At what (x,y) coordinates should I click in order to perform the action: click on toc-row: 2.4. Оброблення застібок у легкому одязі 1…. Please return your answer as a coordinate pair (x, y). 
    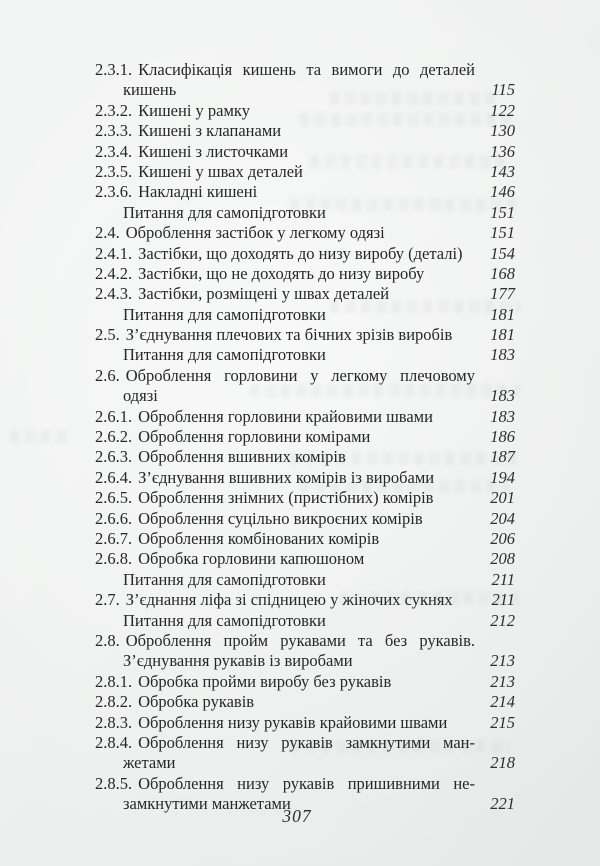
    Looking at the image, I should click on (305, 233).